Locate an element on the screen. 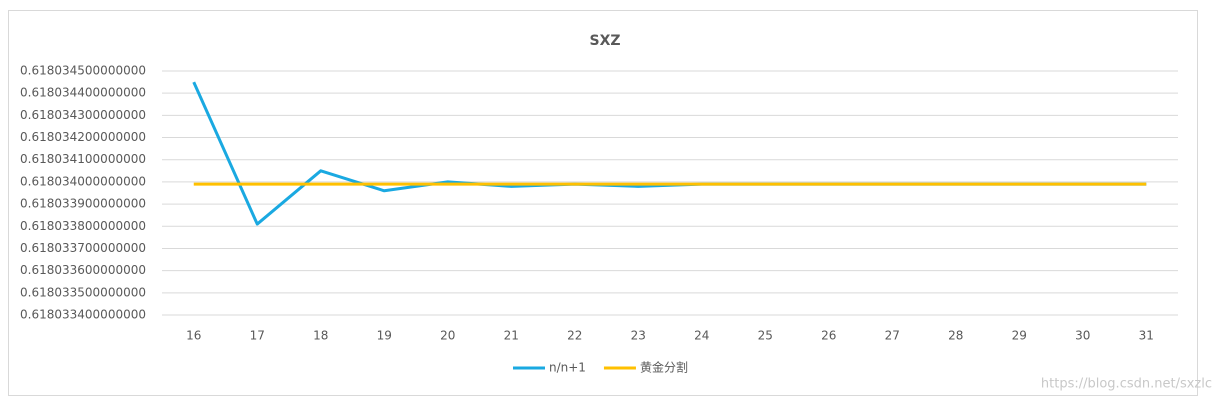 Image resolution: width=1224 pixels, height=404 pixels. x-tick-label: 26 is located at coordinates (828, 336).